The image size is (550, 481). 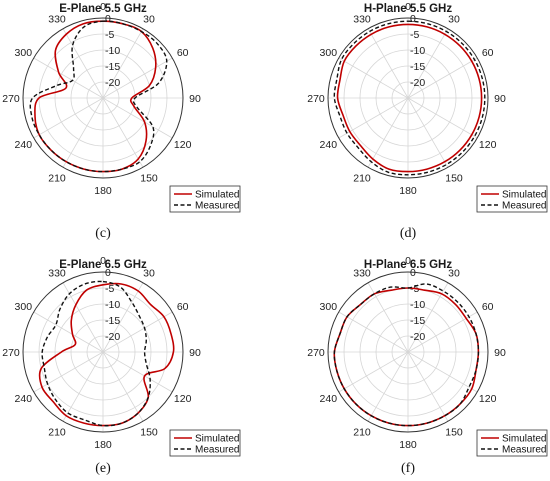 I want to click on panel-caption: (c), so click(x=103, y=233).